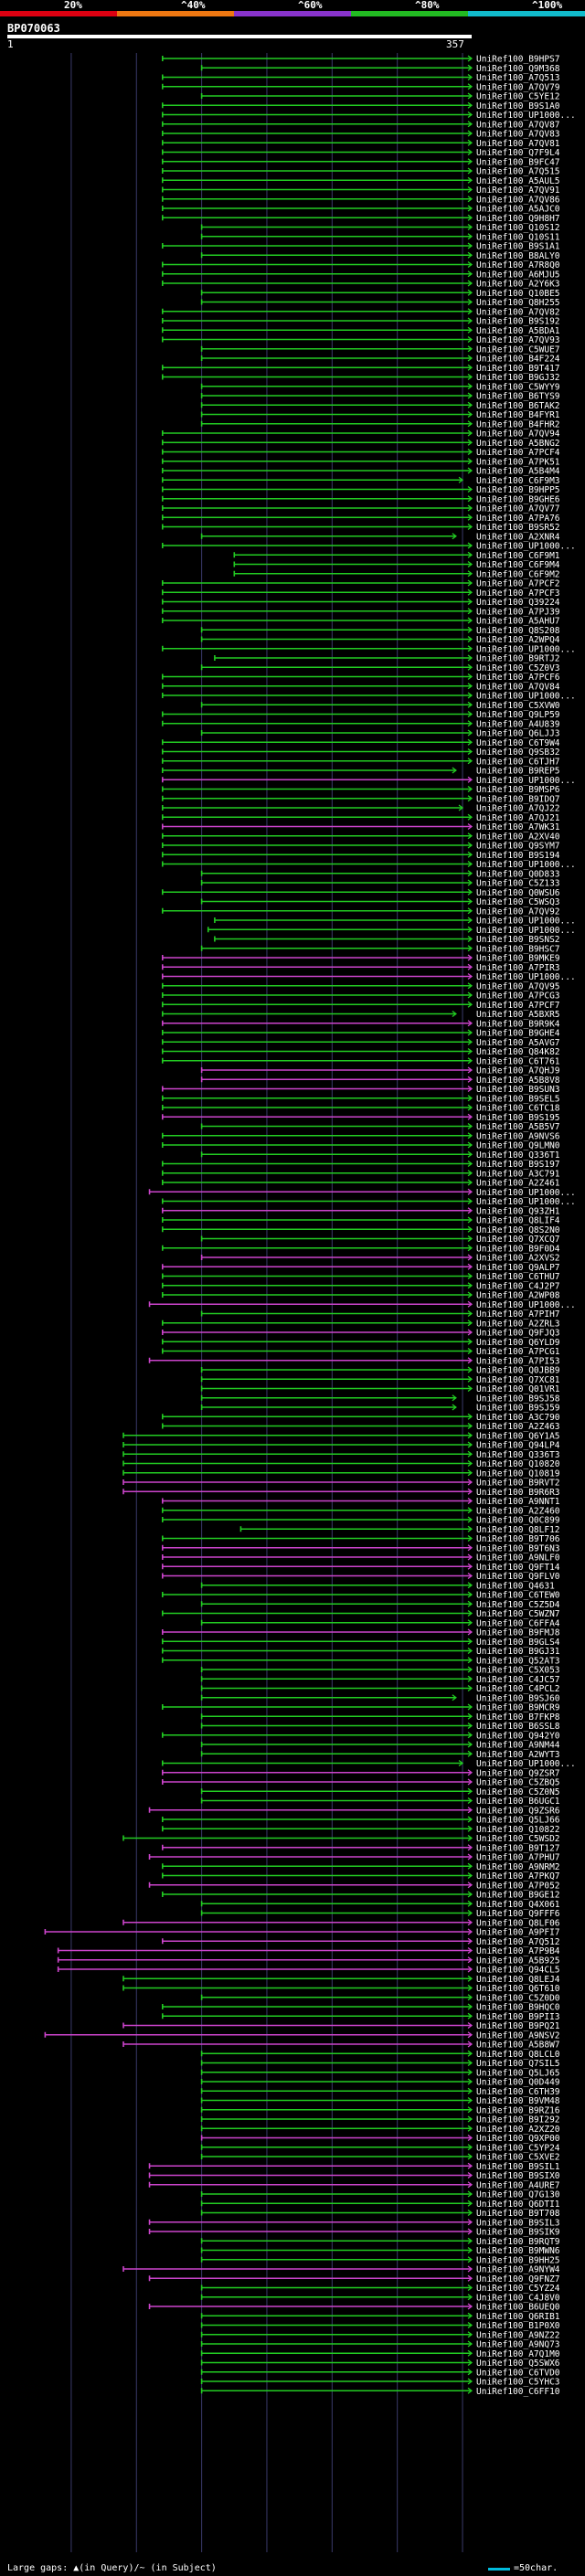  I want to click on hit-row: UniRef100_B9HPP5, so click(361, 490).